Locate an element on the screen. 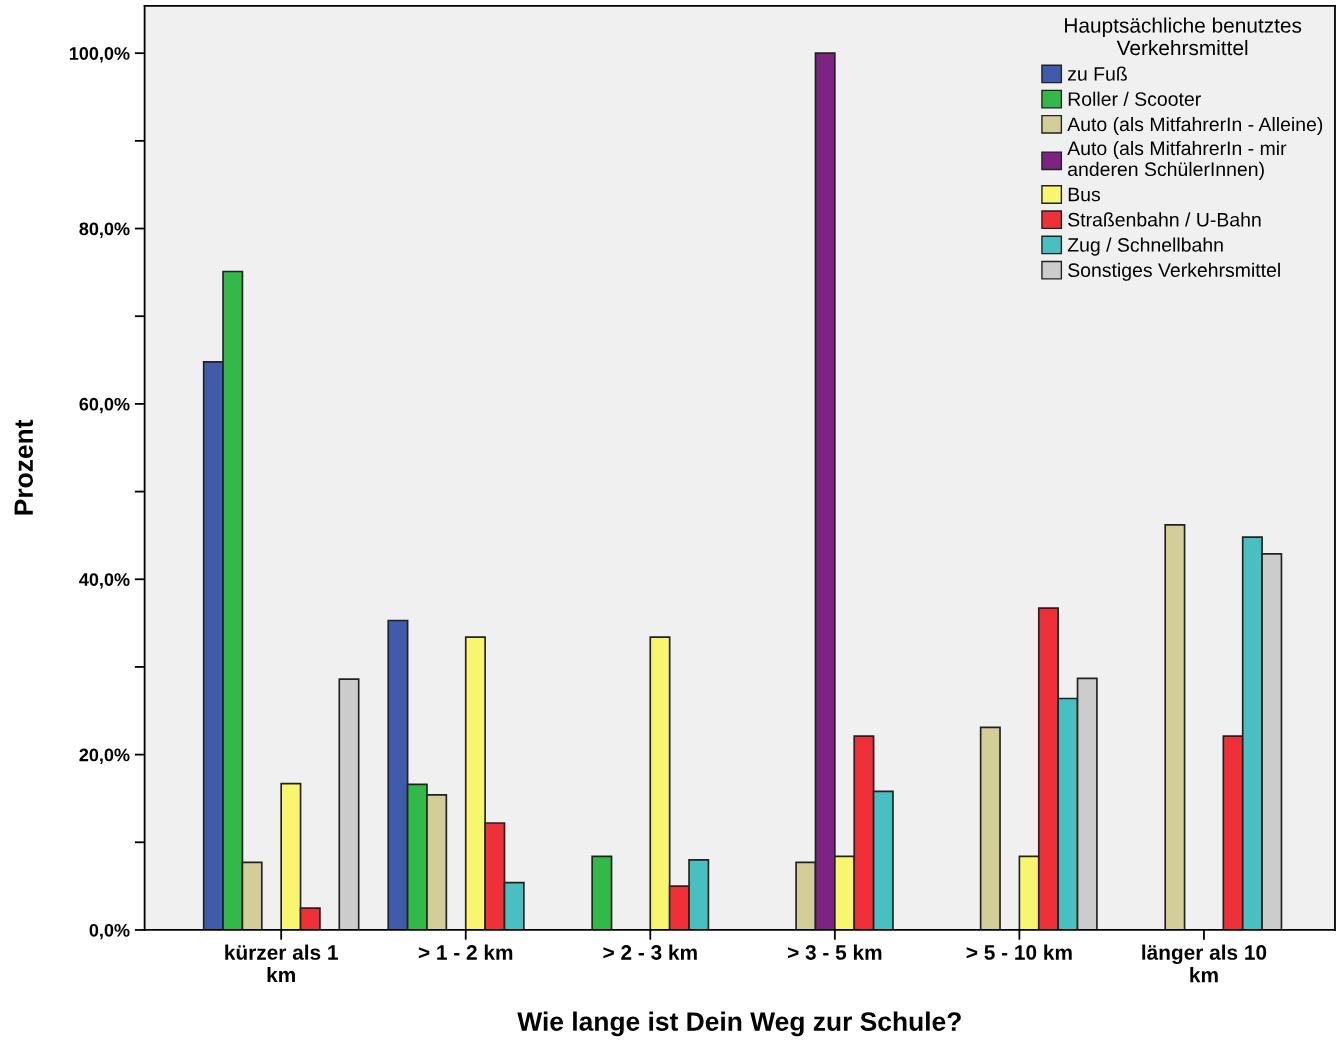  x-axis-title: Wie lange ist Dein Weg zur Schule? is located at coordinates (739, 1024).